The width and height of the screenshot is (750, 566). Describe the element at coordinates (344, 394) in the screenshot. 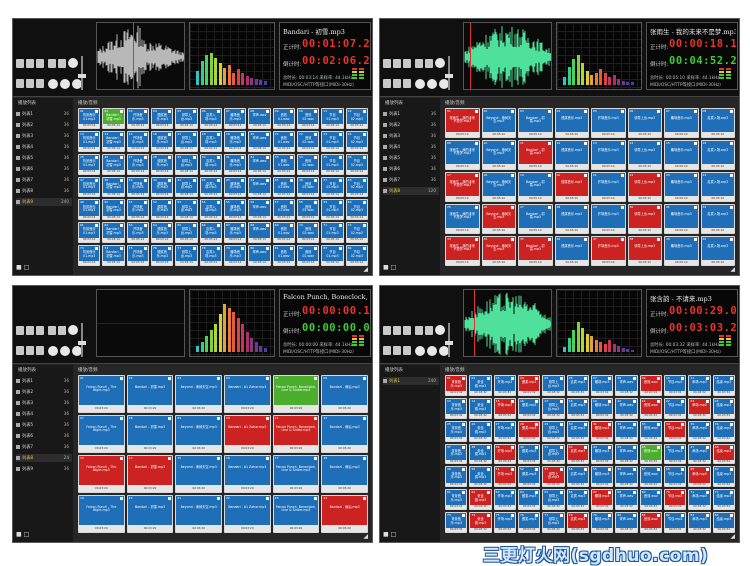

I see `audio-pad: 06 Bandari - 雨后.mp3 00:03:20` at that location.